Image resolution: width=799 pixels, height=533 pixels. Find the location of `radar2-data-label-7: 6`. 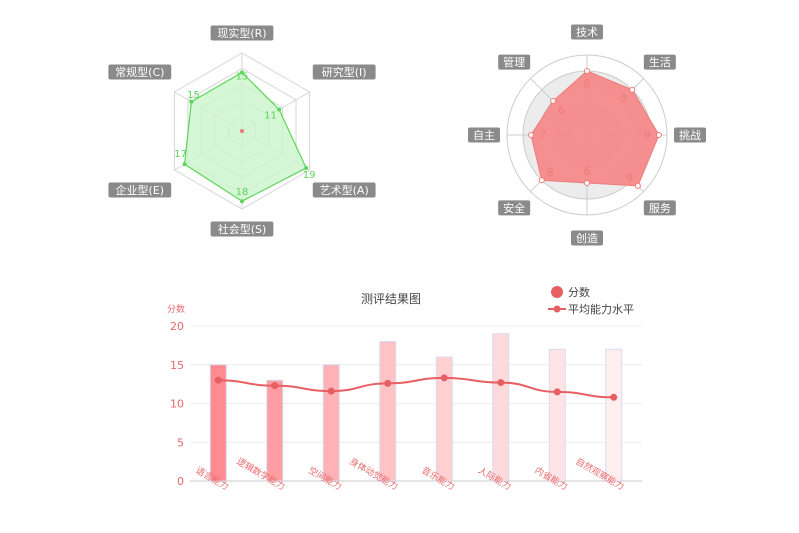

radar2-data-label-7: 6 is located at coordinates (561, 110).